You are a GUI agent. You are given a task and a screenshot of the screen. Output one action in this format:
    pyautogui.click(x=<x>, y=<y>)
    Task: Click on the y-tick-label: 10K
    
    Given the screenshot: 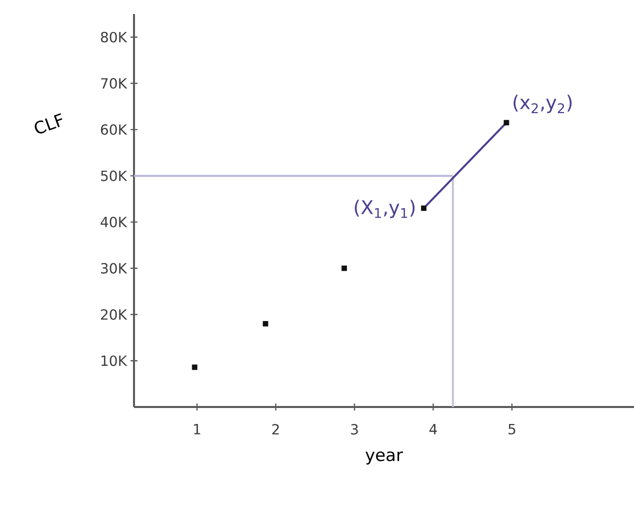 What is the action you would take?
    pyautogui.click(x=115, y=360)
    